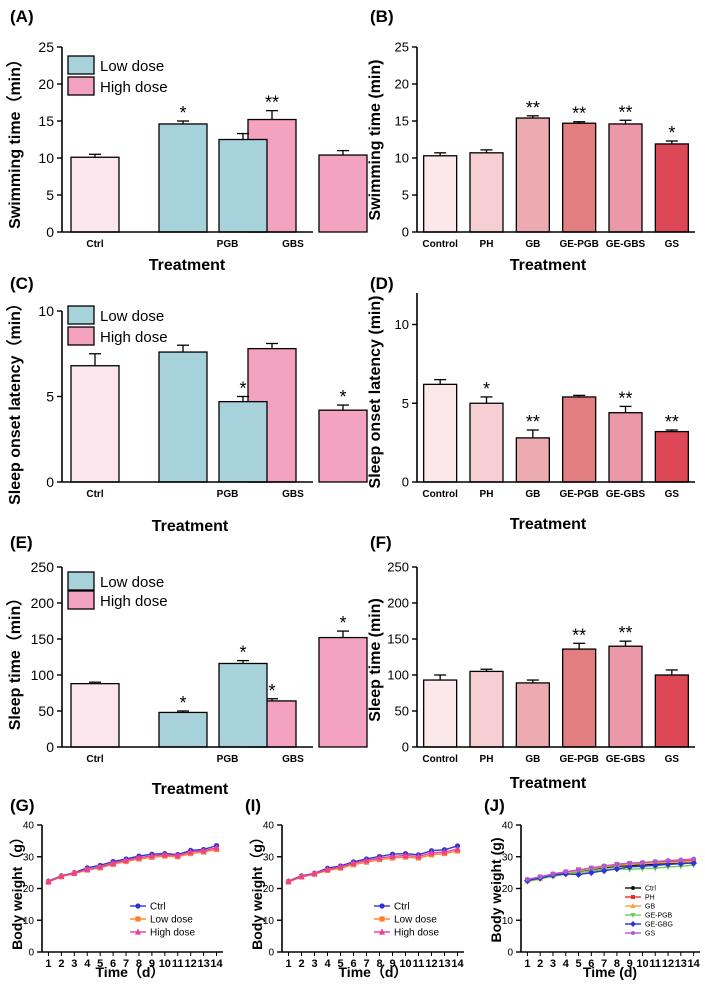 The width and height of the screenshot is (705, 989). Describe the element at coordinates (540, 964) in the screenshot. I see `x-tick-label: 2` at that location.